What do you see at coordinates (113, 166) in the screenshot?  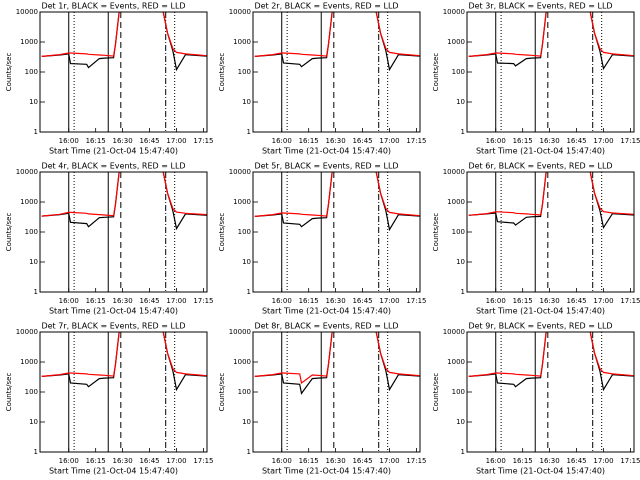 I see `chart-title: Det 4r, BLACK = Events, RED = LLD` at bounding box center [113, 166].